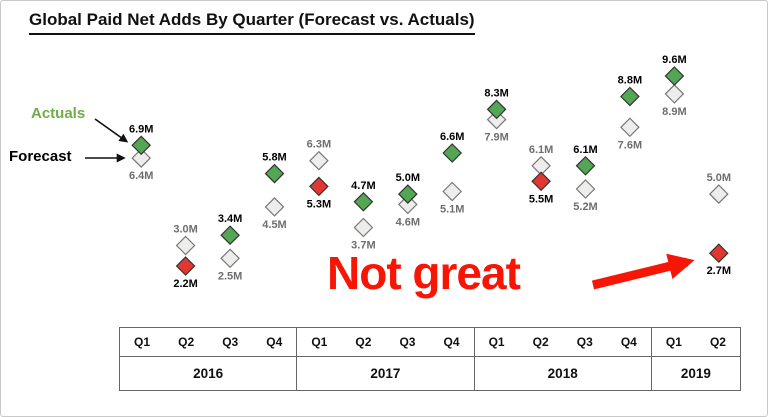 This screenshot has height=417, width=768. What do you see at coordinates (386, 359) in the screenshot?
I see `year-group-2017: Q1 Q2 Q3 Q4 2017` at bounding box center [386, 359].